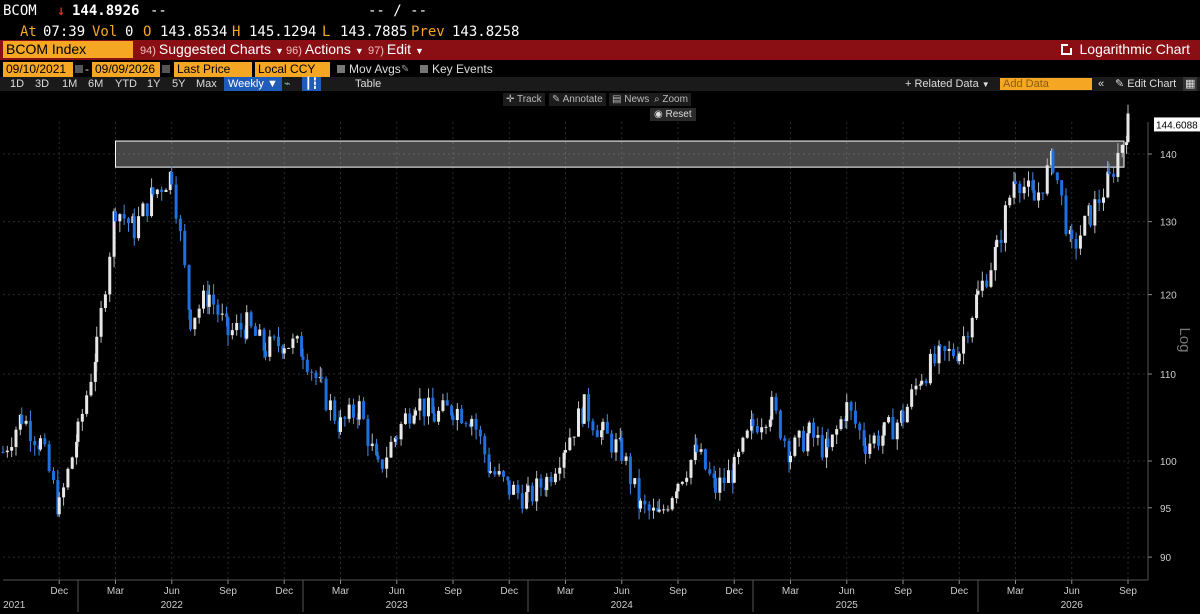 Image resolution: width=1200 pixels, height=614 pixels. What do you see at coordinates (1101, 84) in the screenshot?
I see `collapse-icon: «` at bounding box center [1101, 84].